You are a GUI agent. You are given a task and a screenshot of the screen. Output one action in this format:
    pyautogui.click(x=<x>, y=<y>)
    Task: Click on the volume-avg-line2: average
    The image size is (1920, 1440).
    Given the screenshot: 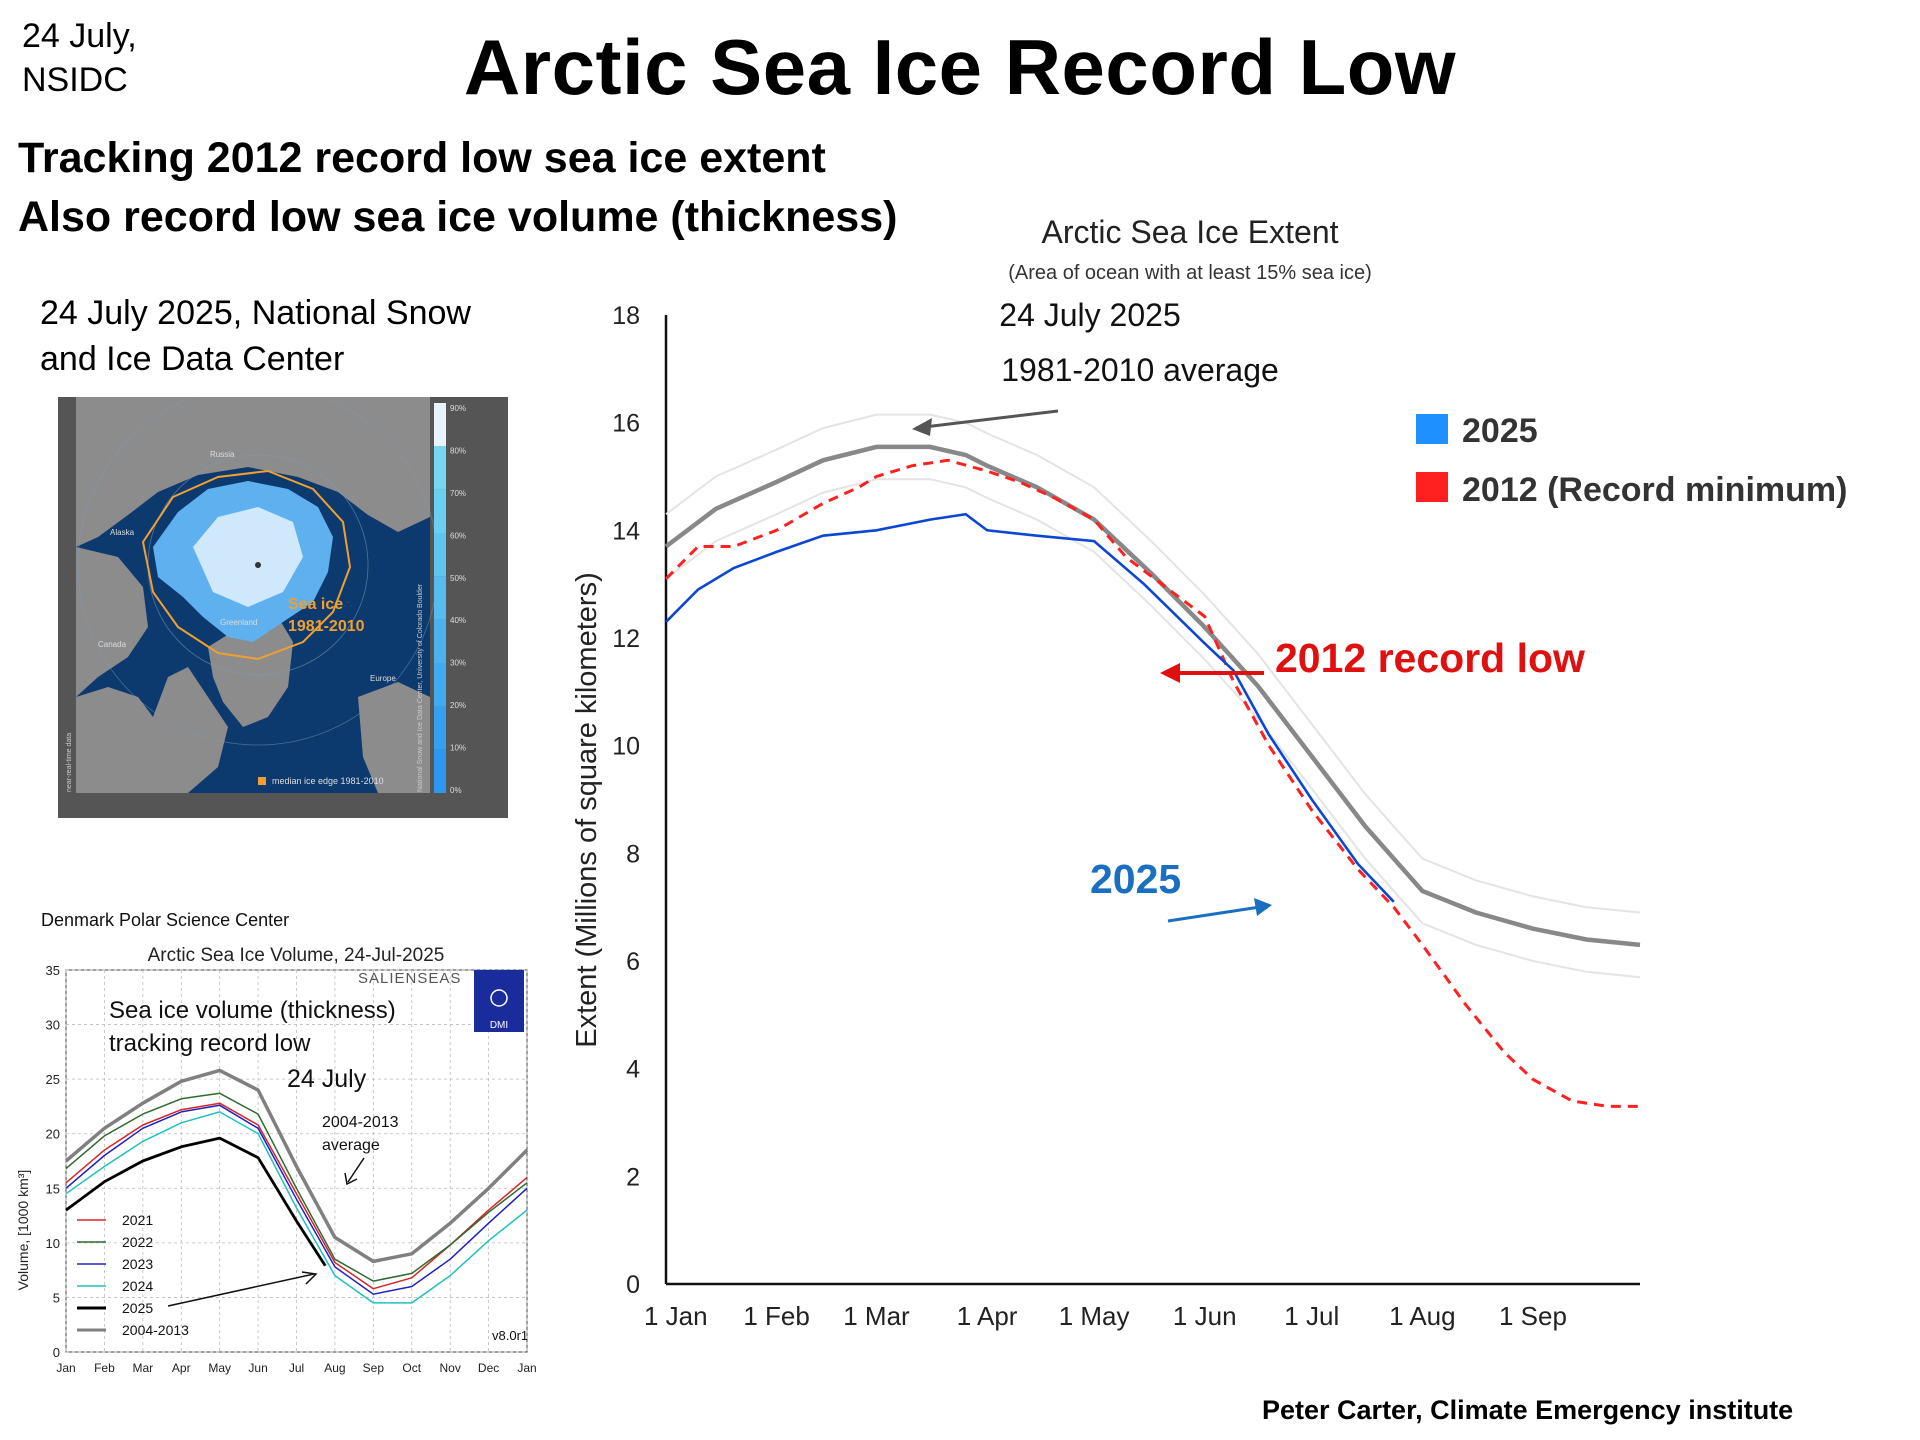 What is the action you would take?
    pyautogui.click(x=351, y=1145)
    